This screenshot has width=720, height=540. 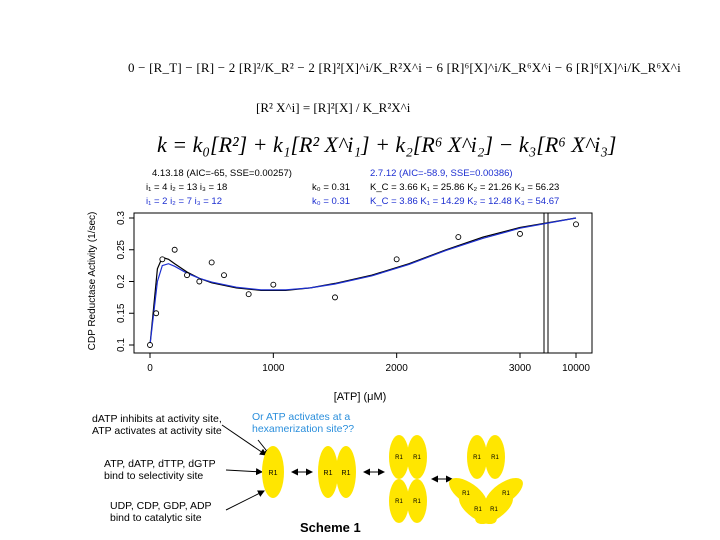 What do you see at coordinates (222, 173) in the screenshot?
I see `fit-left-title: 4.13.18 (AIC=-65, SSE=0.00257)` at bounding box center [222, 173].